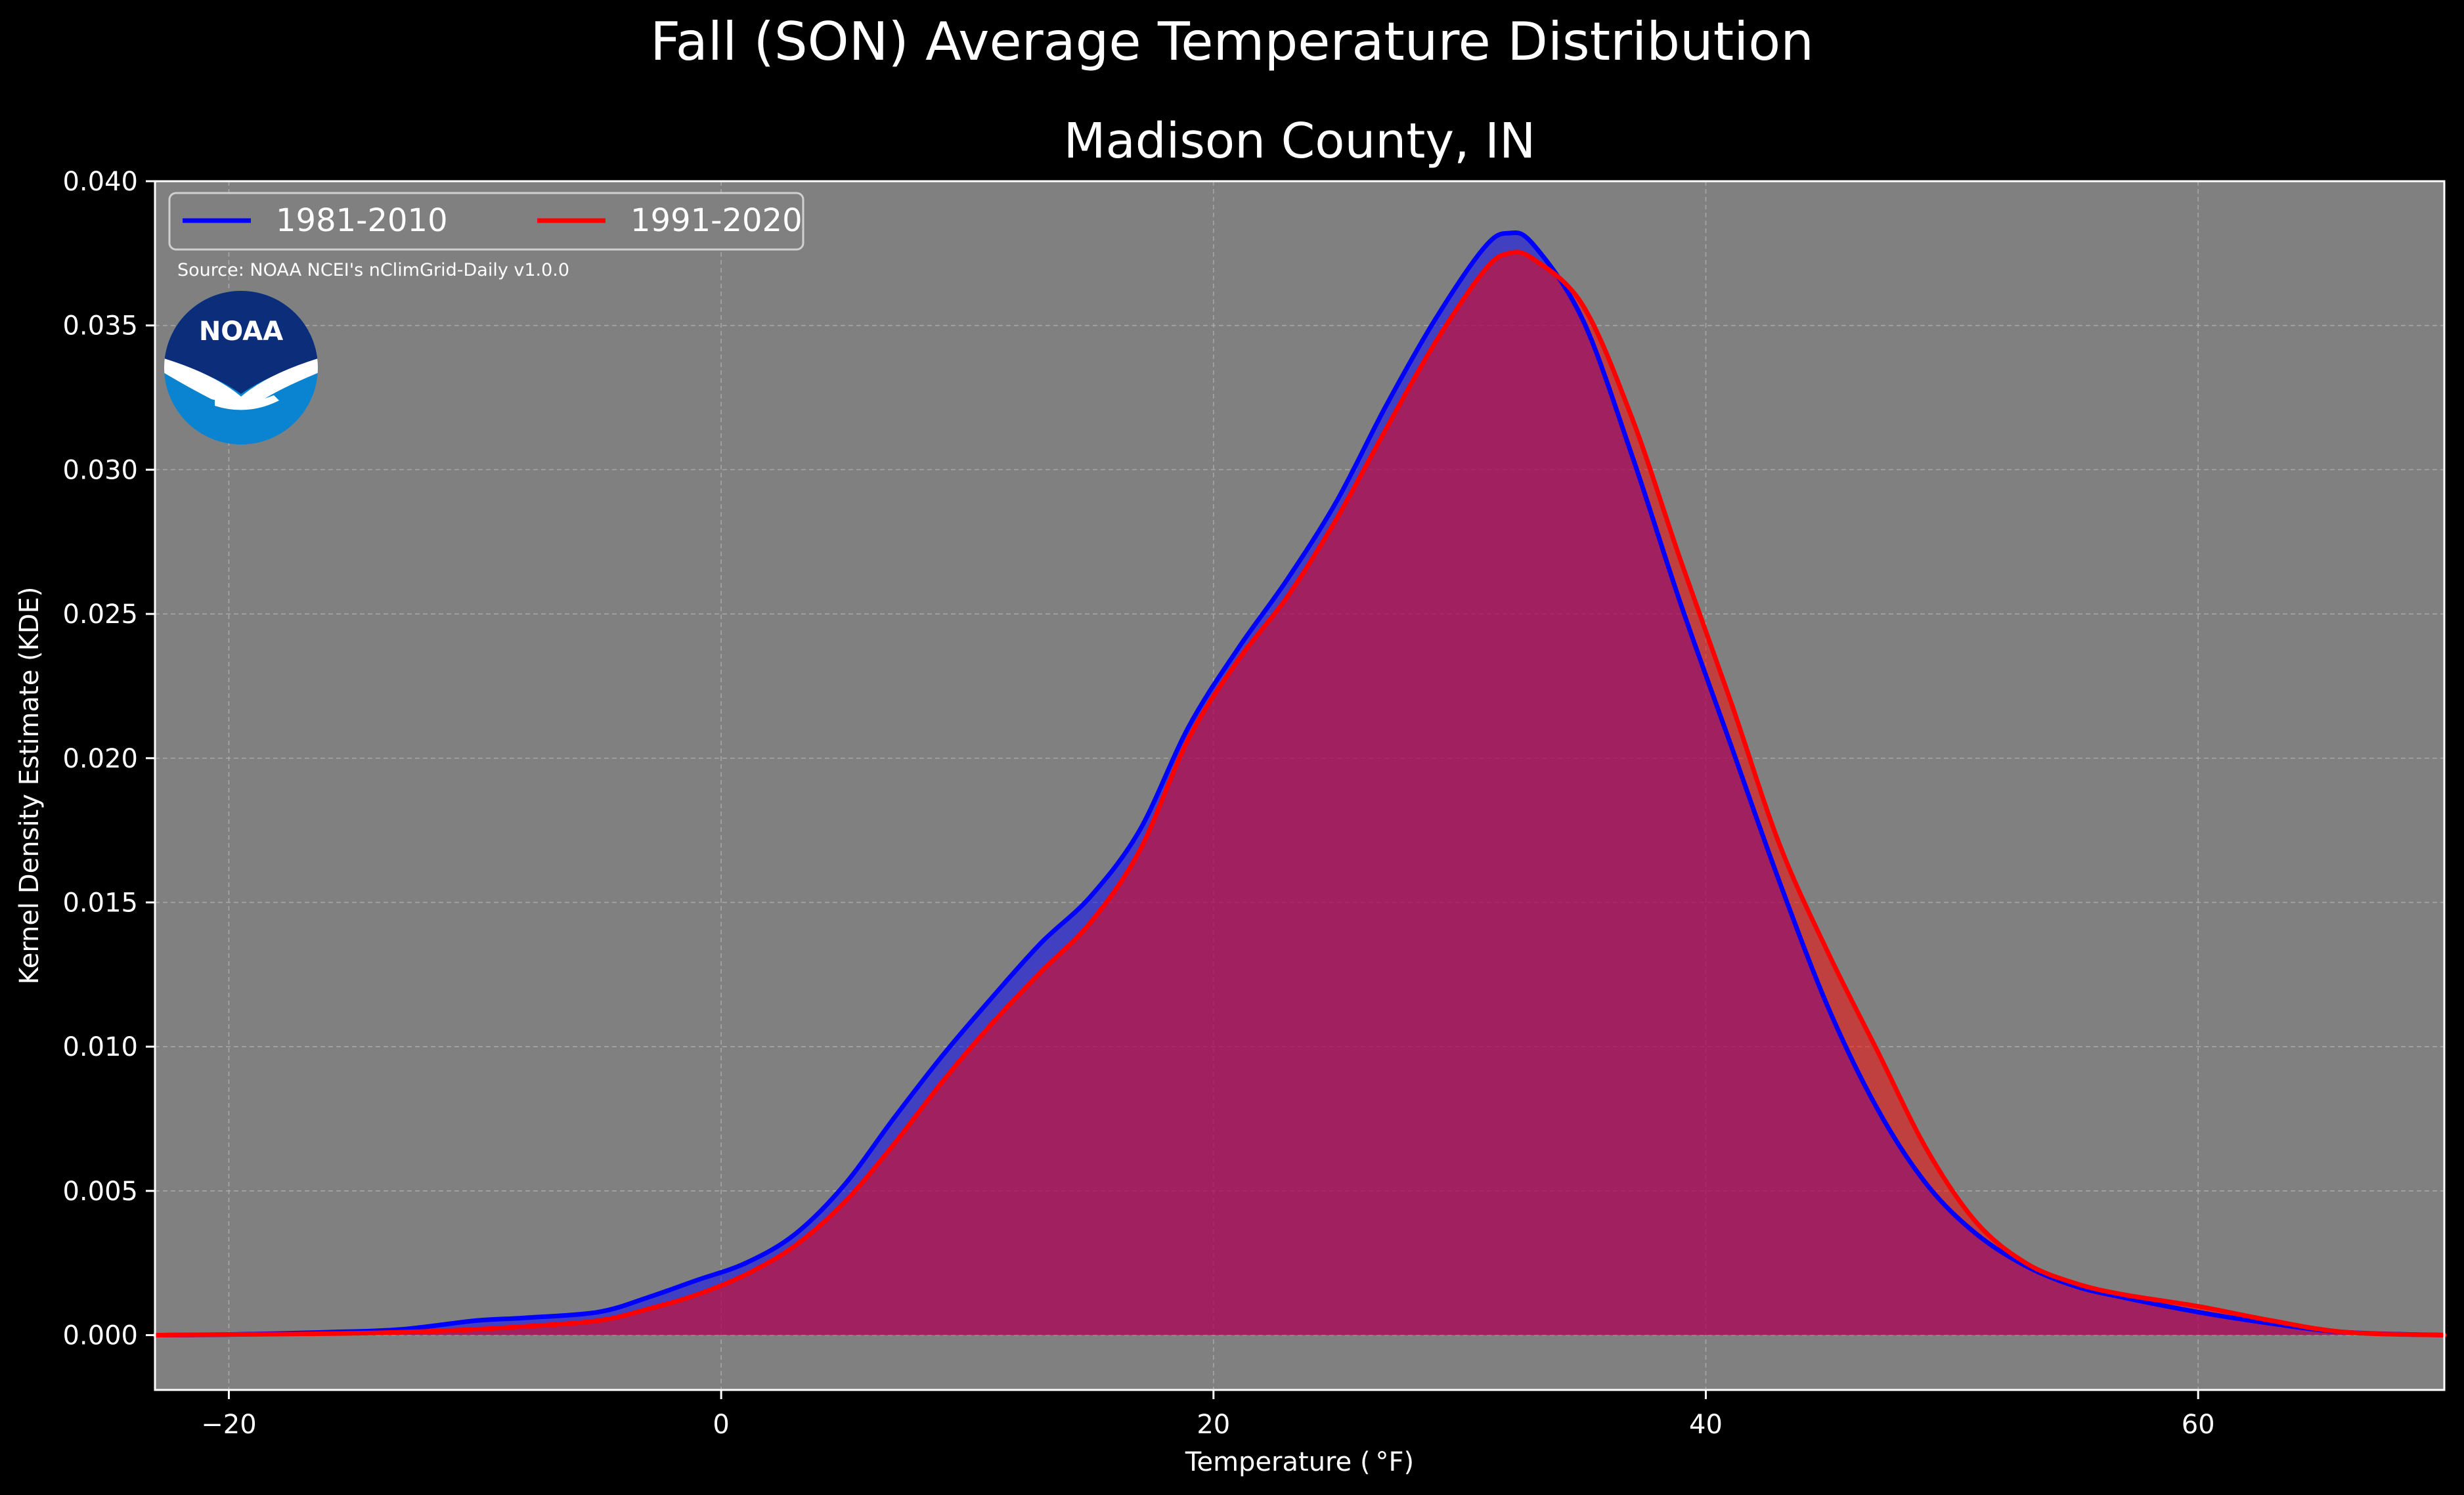 The image size is (2464, 1495). What do you see at coordinates (2198, 1425) in the screenshot?
I see `x-tick-label: 60` at bounding box center [2198, 1425].